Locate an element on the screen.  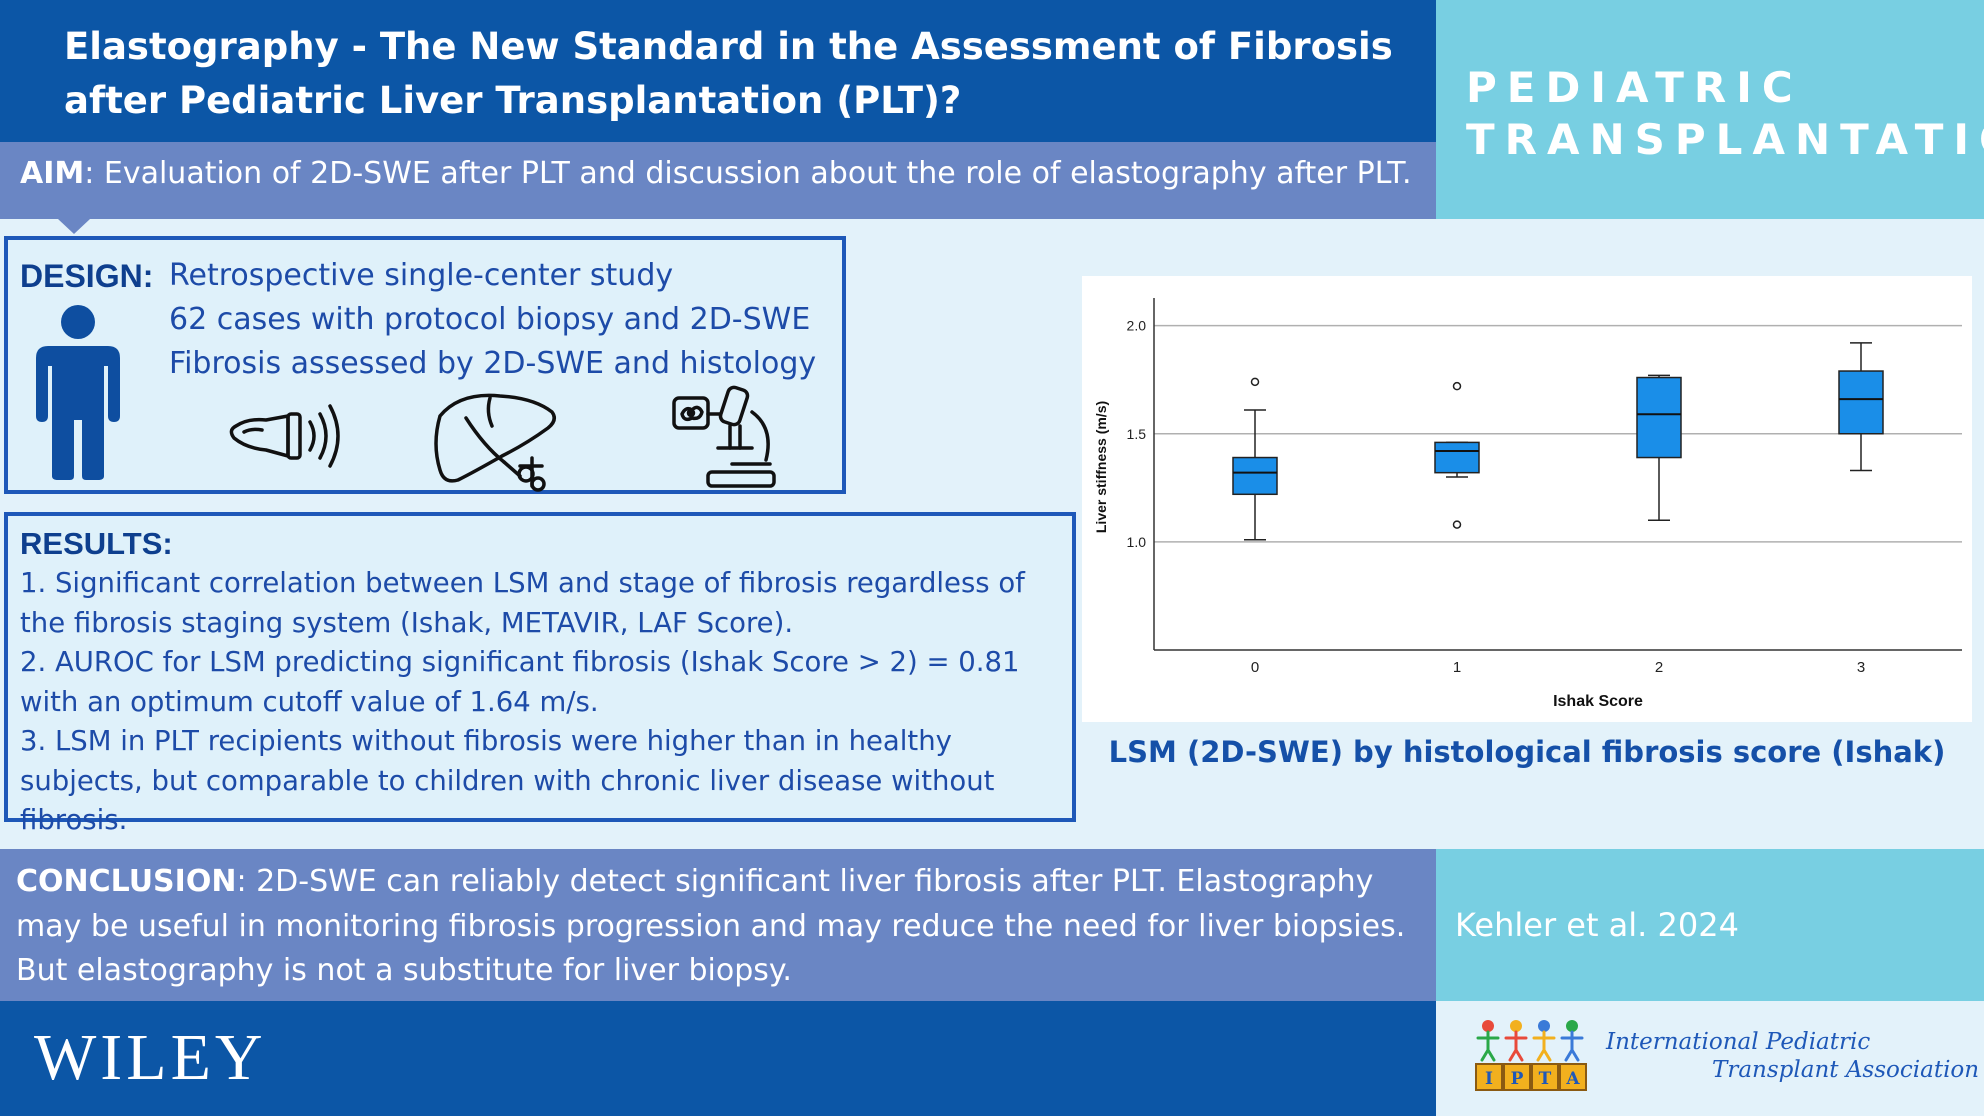
journal-name: PEDIATRIC TRANSPLANTATION is located at coordinates (1725, 114).